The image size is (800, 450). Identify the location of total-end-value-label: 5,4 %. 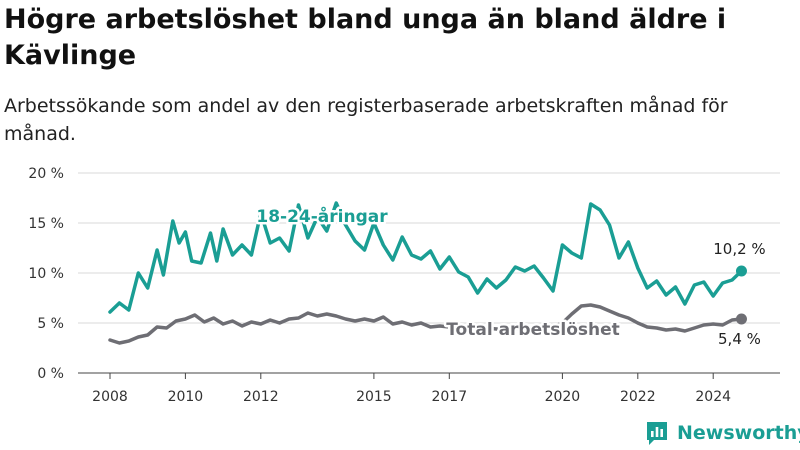
(739, 339).